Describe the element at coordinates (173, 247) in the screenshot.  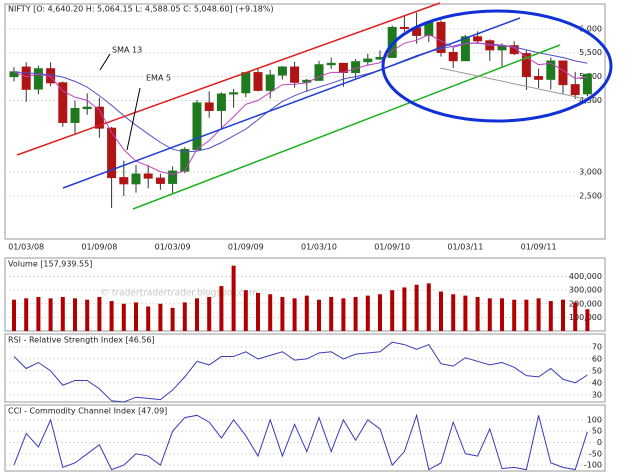
I see `x-tick-label: 01/03/09` at that location.